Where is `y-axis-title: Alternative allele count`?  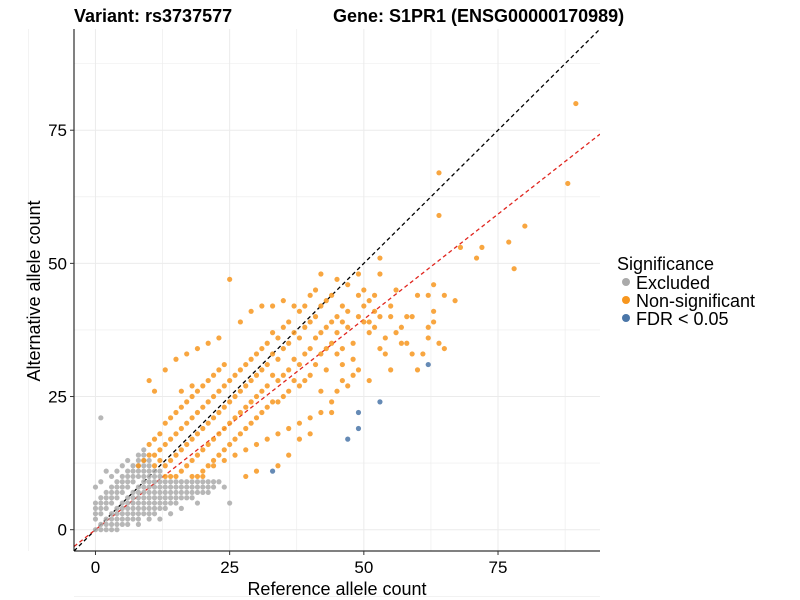
y-axis-title: Alternative allele count is located at coordinates (34, 290).